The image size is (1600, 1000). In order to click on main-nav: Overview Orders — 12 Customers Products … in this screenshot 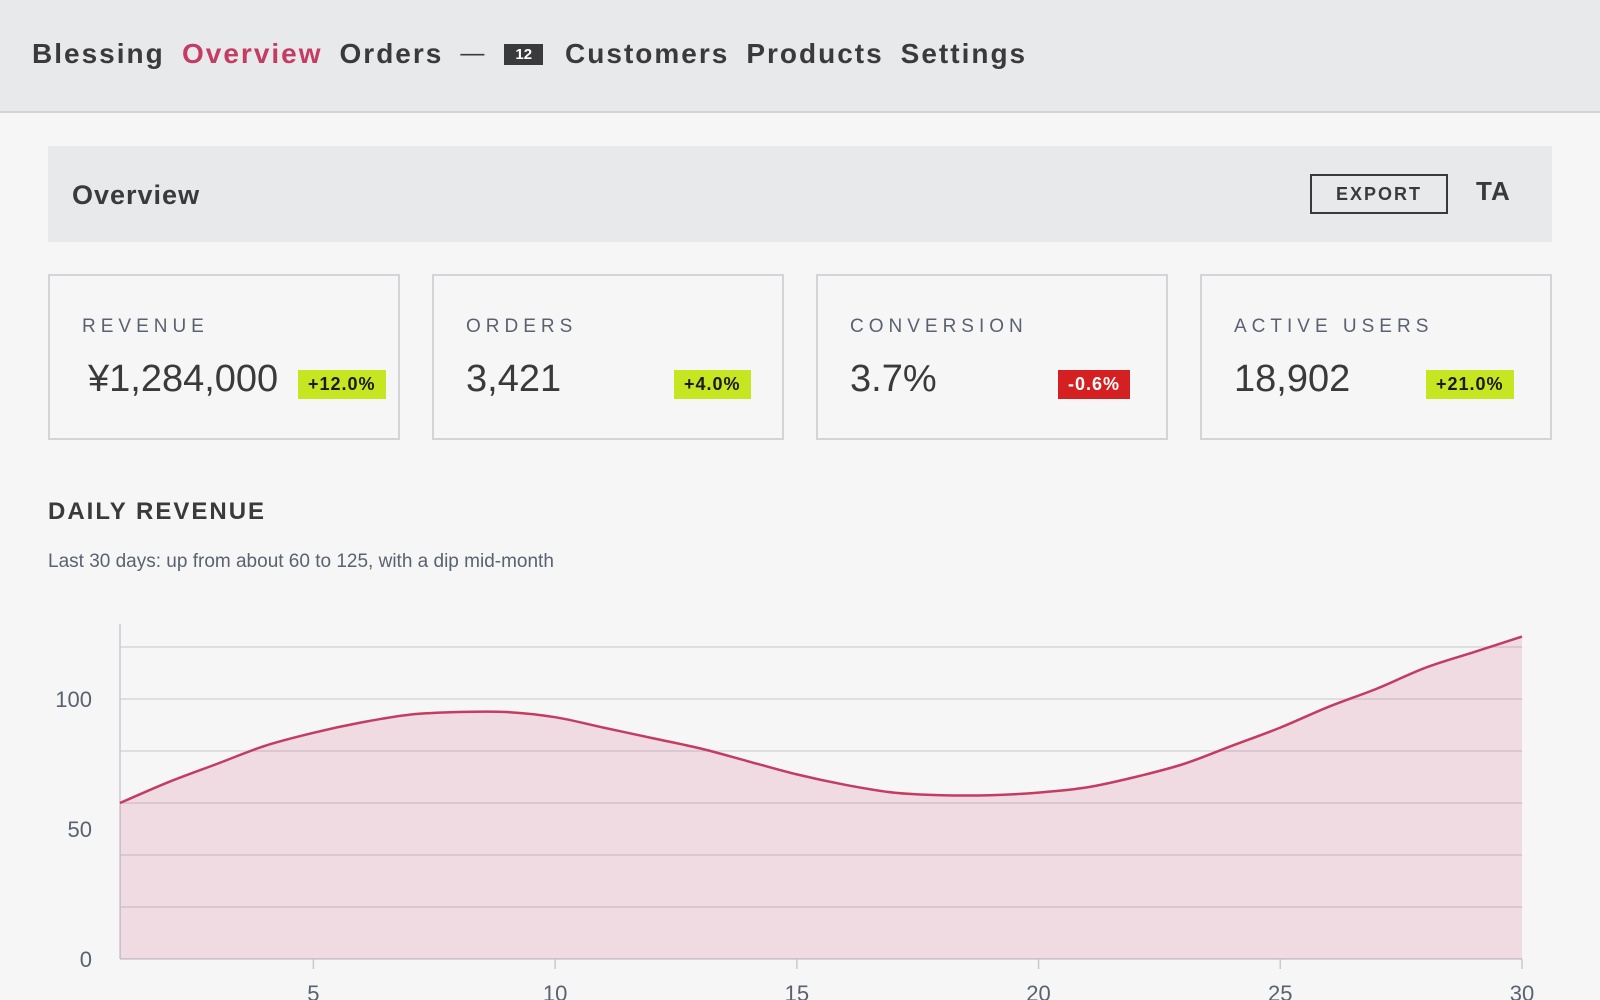, I will do `click(613, 54)`.